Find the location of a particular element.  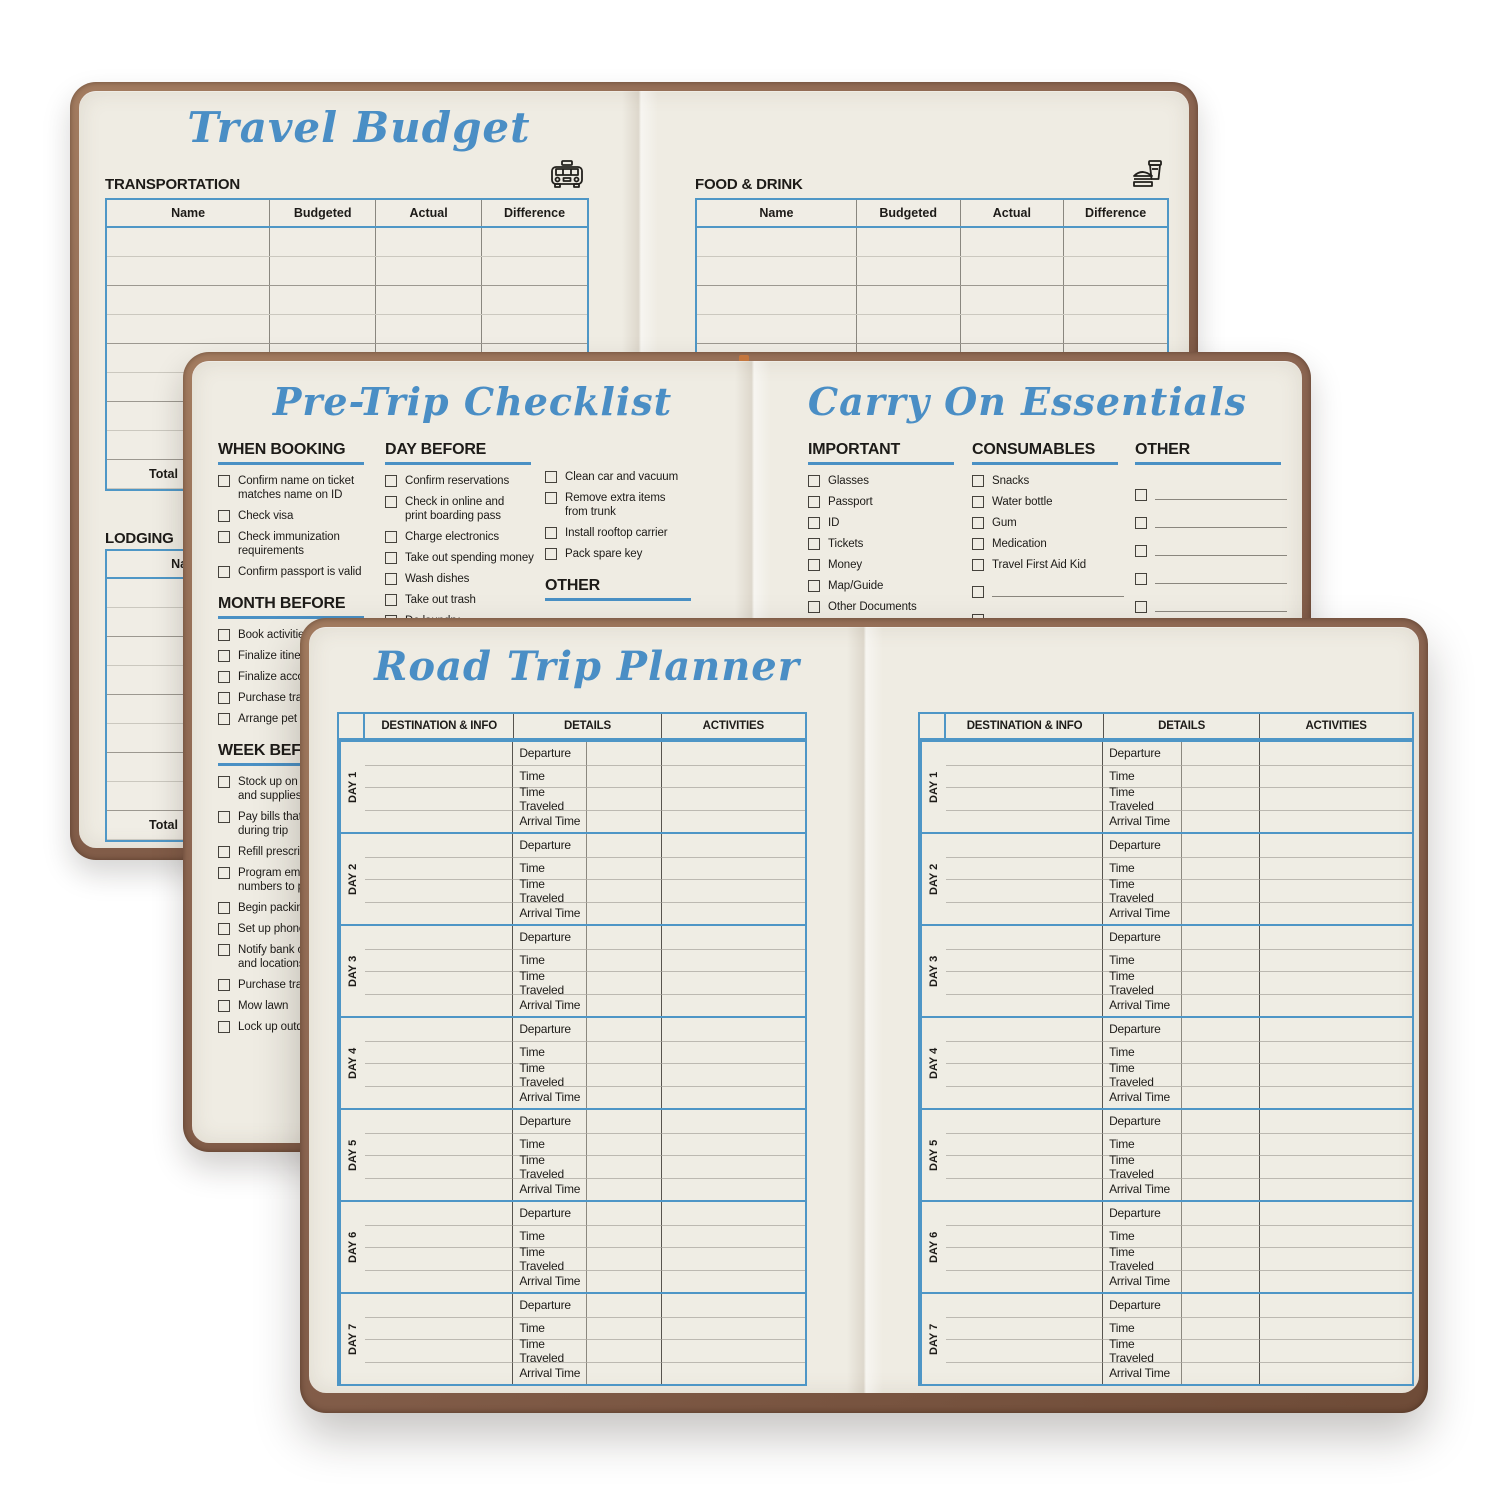

checklist-item: Other Documents is located at coordinates (884, 607).